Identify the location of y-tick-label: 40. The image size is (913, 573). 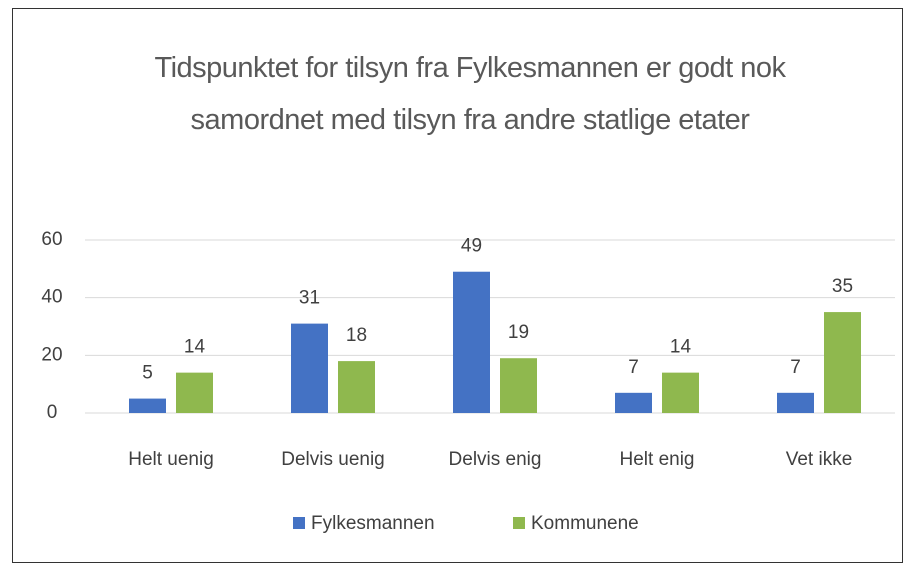
(51, 297).